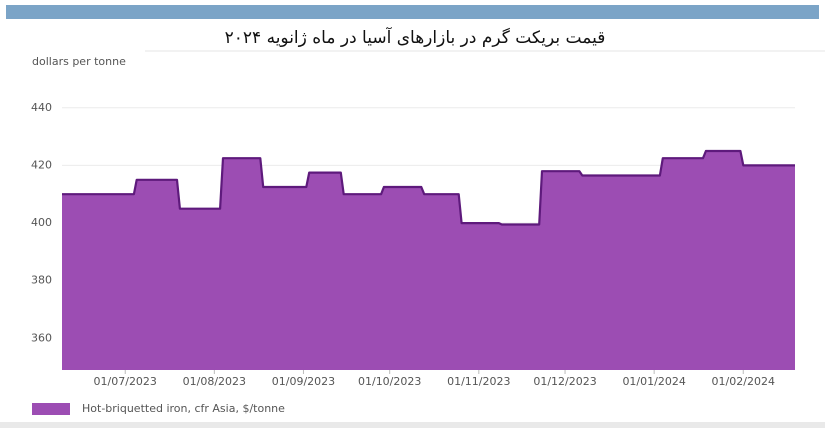 Image resolution: width=825 pixels, height=428 pixels. Describe the element at coordinates (478, 381) in the screenshot. I see `x-tick-label: 01/11/2023` at that location.